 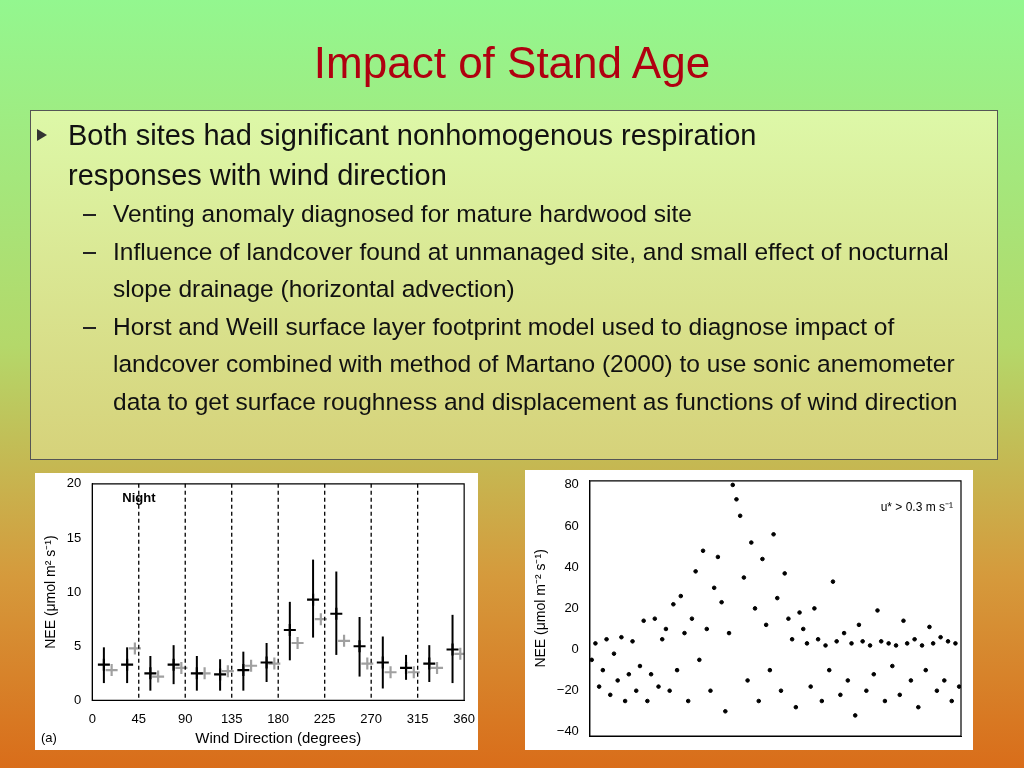 What do you see at coordinates (50, 592) in the screenshot?
I see `y-axis-title: NEE (μmol m² s⁻¹)` at bounding box center [50, 592].